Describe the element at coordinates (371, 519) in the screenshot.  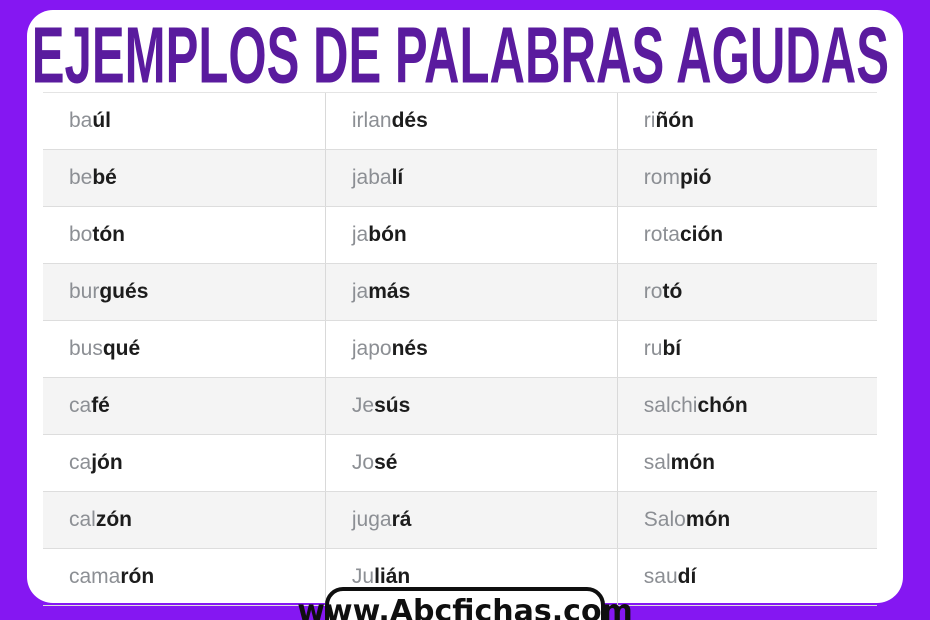
I see `word-prefix: juga` at that location.